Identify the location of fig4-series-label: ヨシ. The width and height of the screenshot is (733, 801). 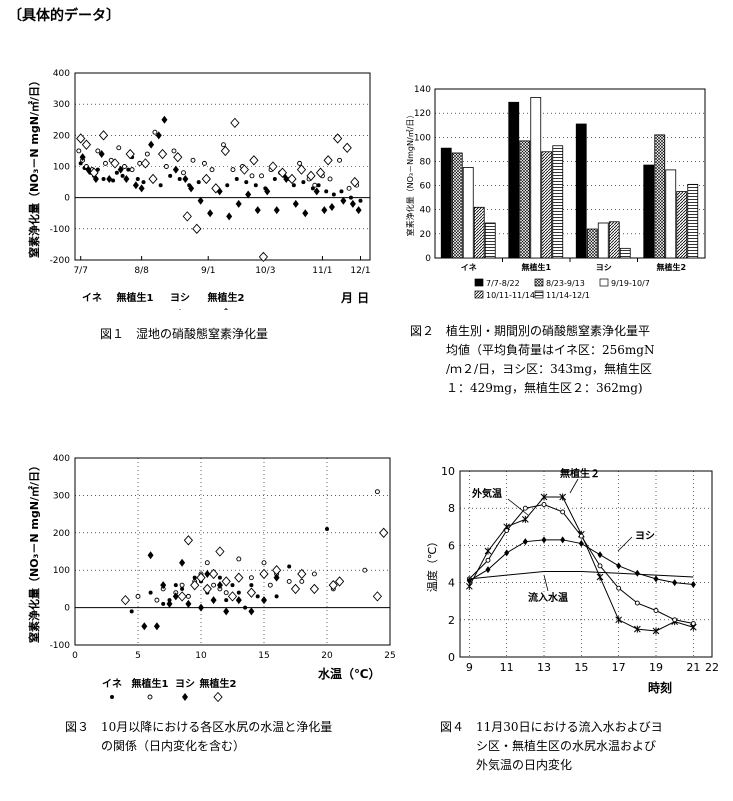
(645, 536).